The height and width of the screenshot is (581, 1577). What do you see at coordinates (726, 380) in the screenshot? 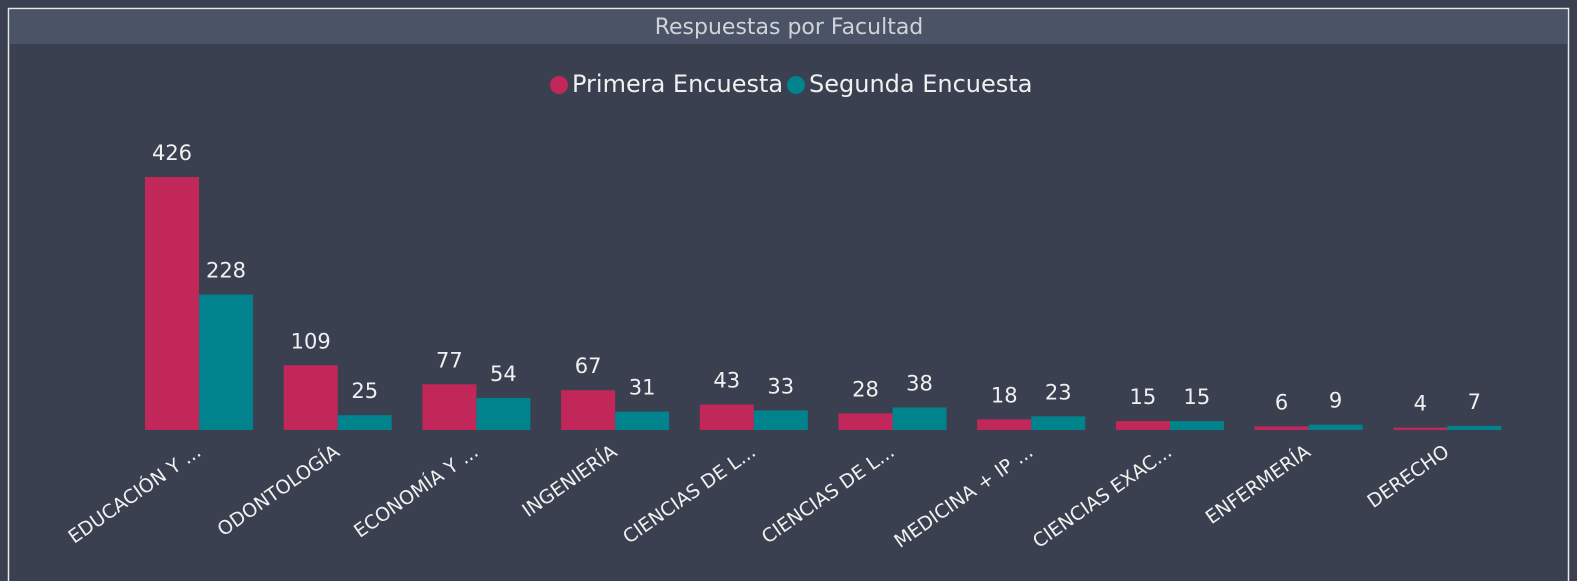
I see `data-label: 43` at bounding box center [726, 380].